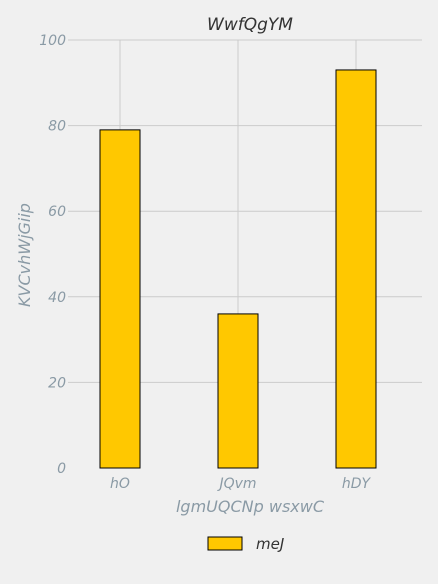 This screenshot has height=584, width=438. Describe the element at coordinates (225, 543) in the screenshot. I see `legend-swatch-meJ` at that location.